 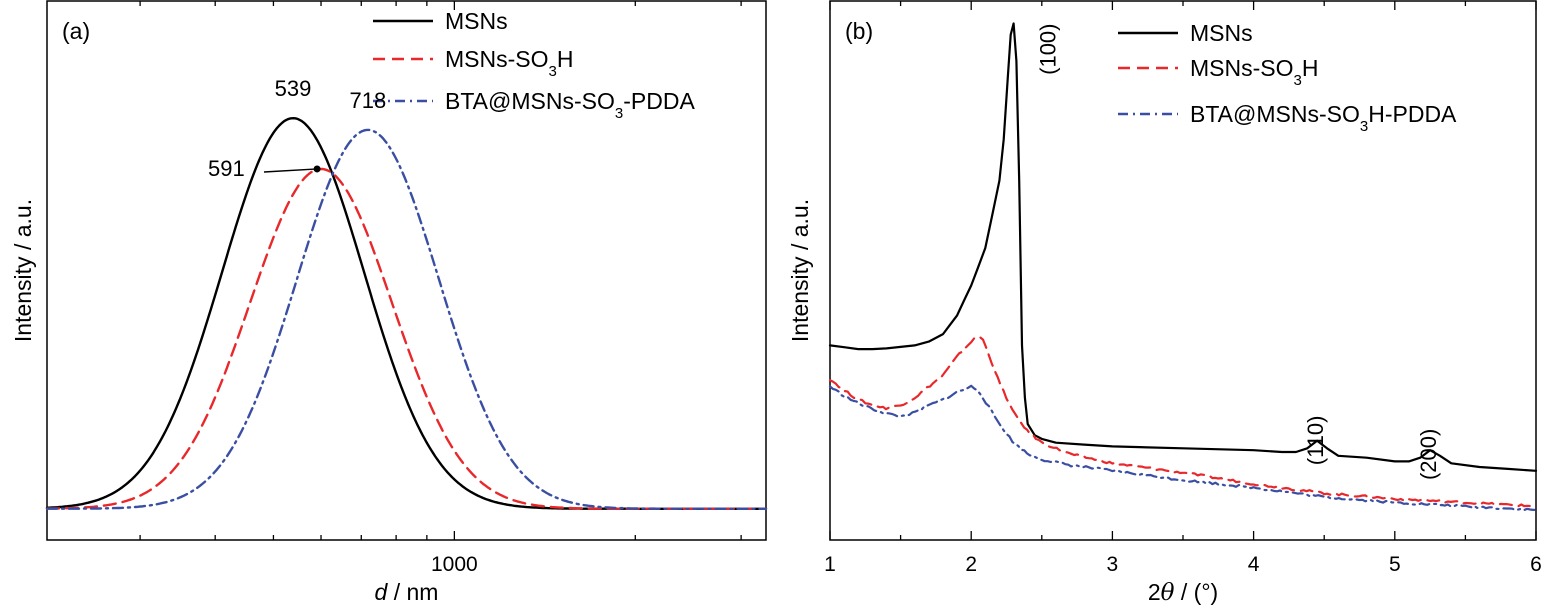 What do you see at coordinates (476, 21) in the screenshot?
I see `legend-entry-a-0: MSNs` at bounding box center [476, 21].